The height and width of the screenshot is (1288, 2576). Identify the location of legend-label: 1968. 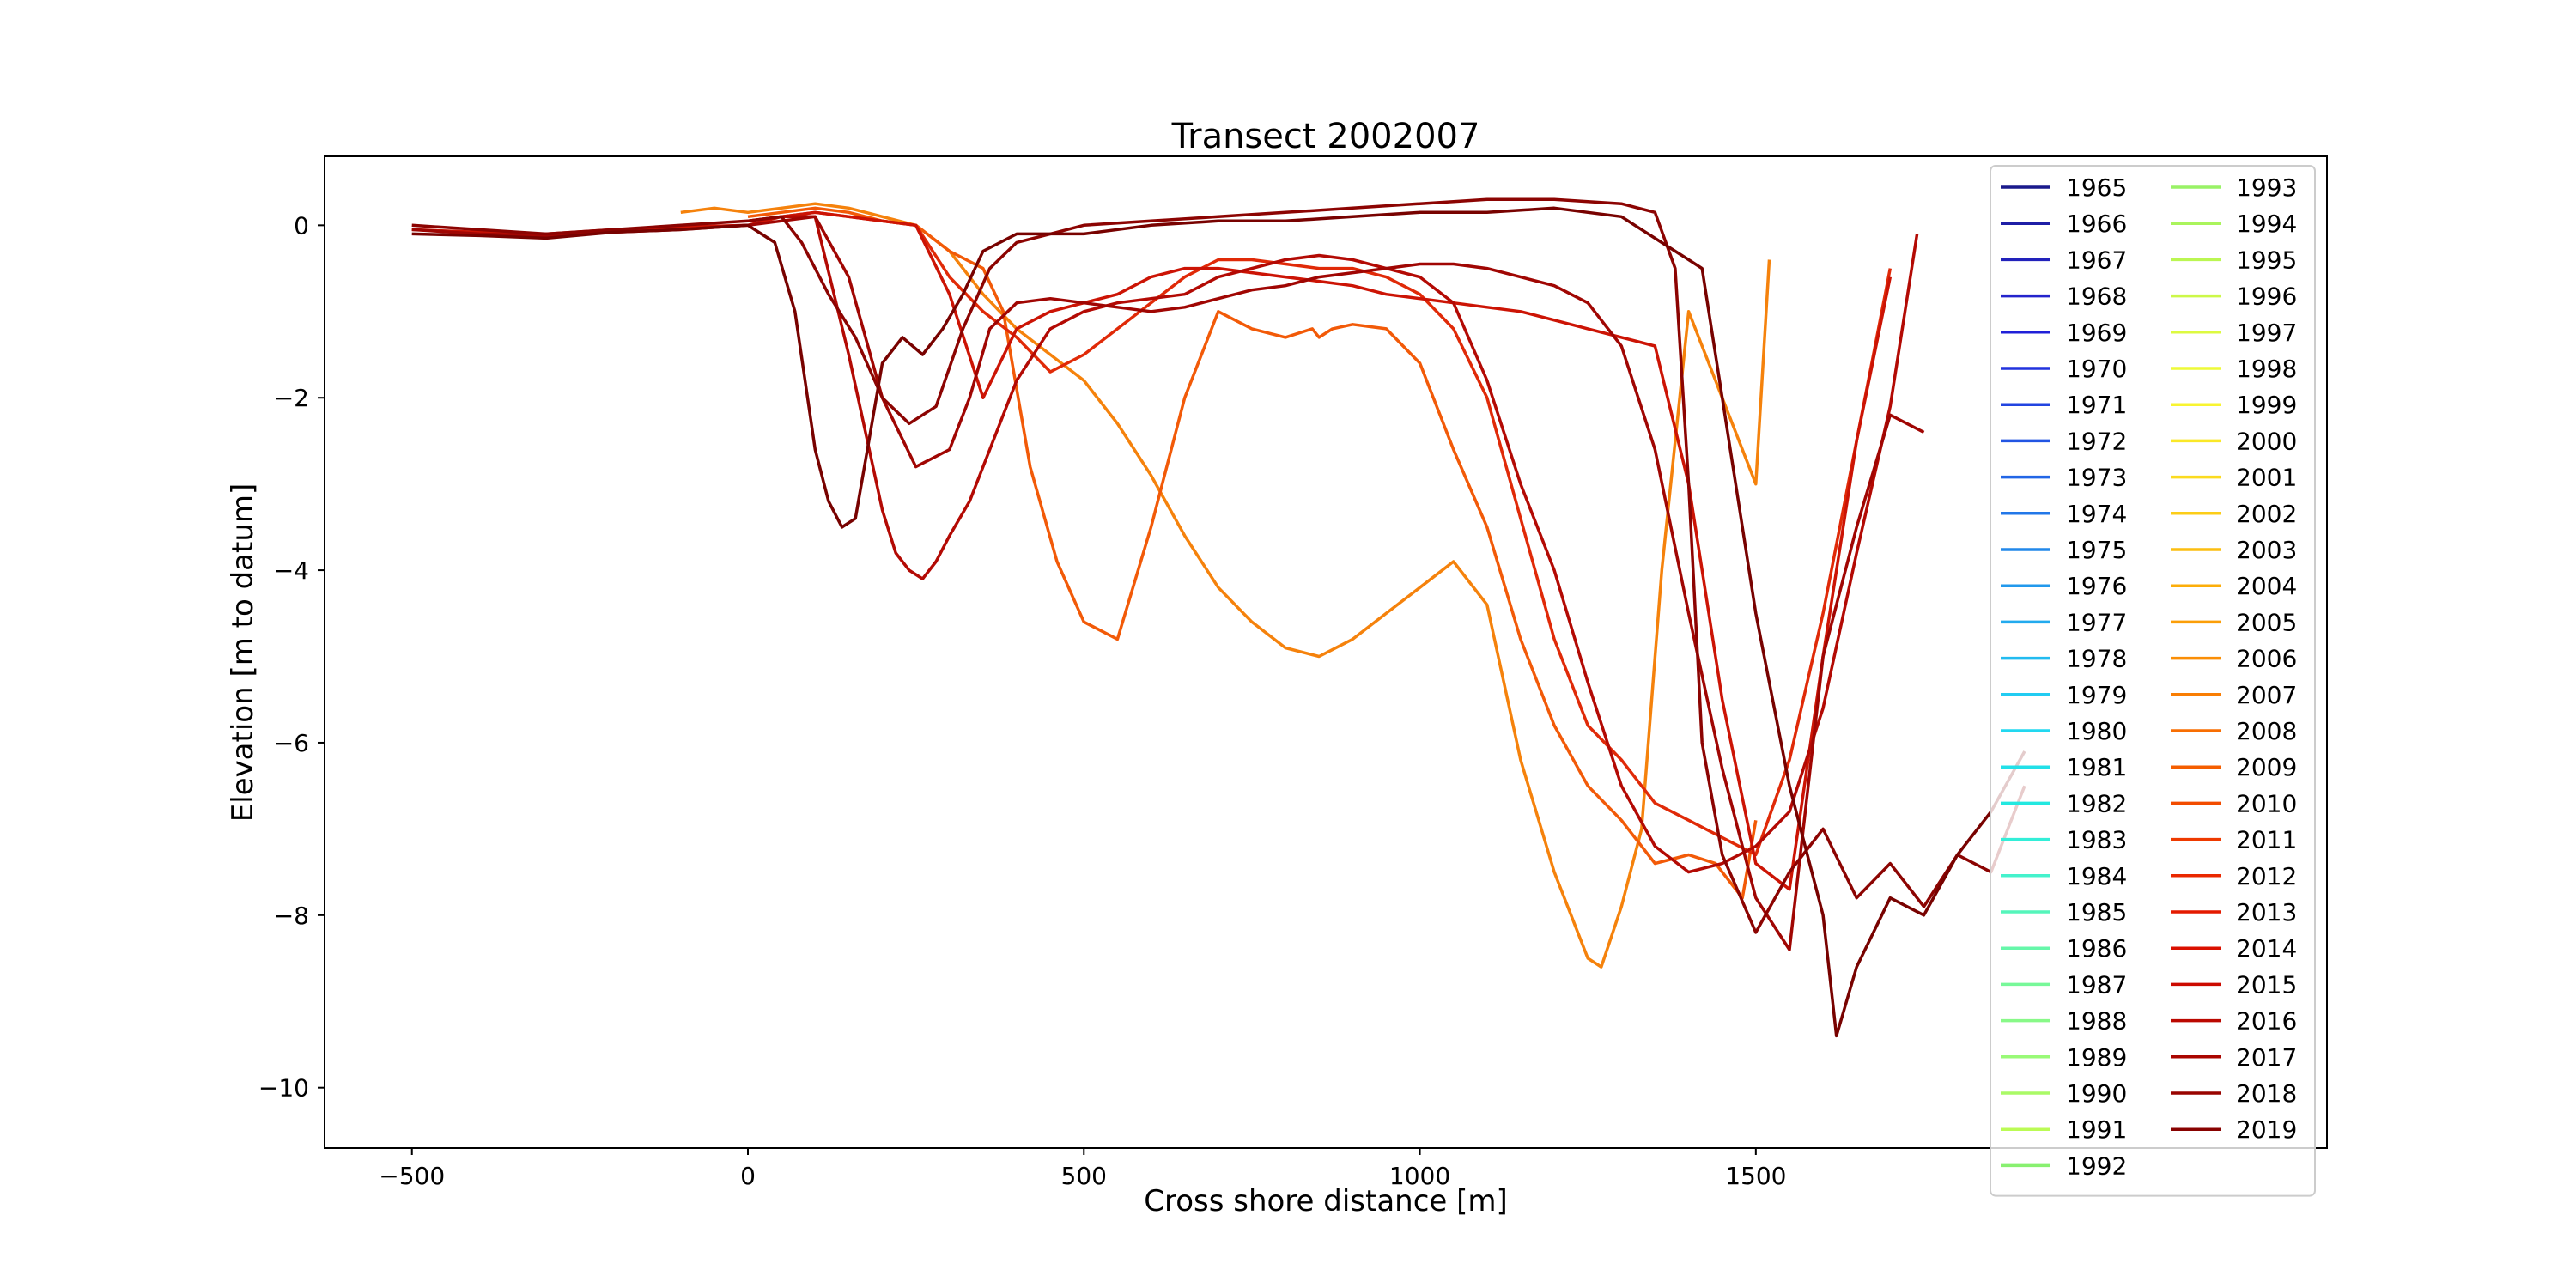
(2097, 297).